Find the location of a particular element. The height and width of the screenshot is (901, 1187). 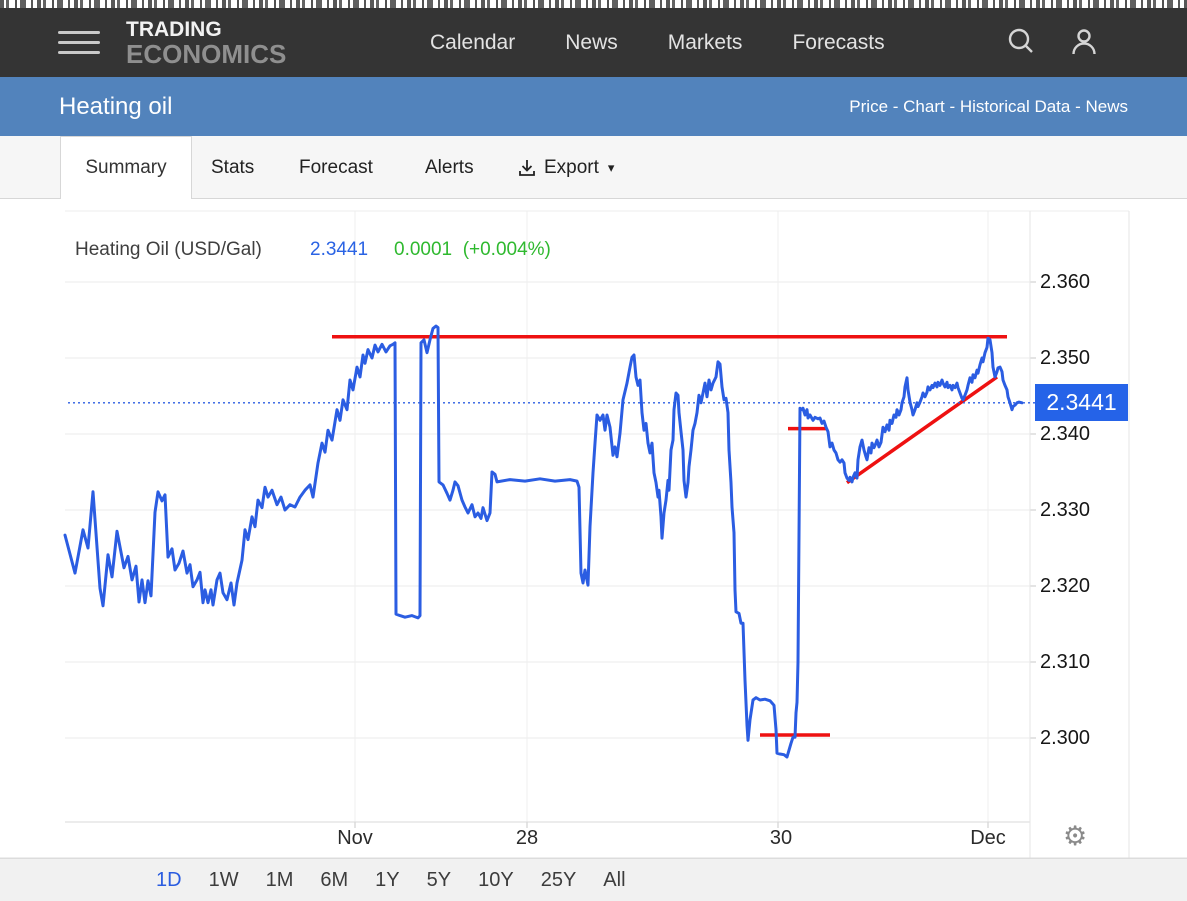

tab-stats: Stats is located at coordinates (233, 167).